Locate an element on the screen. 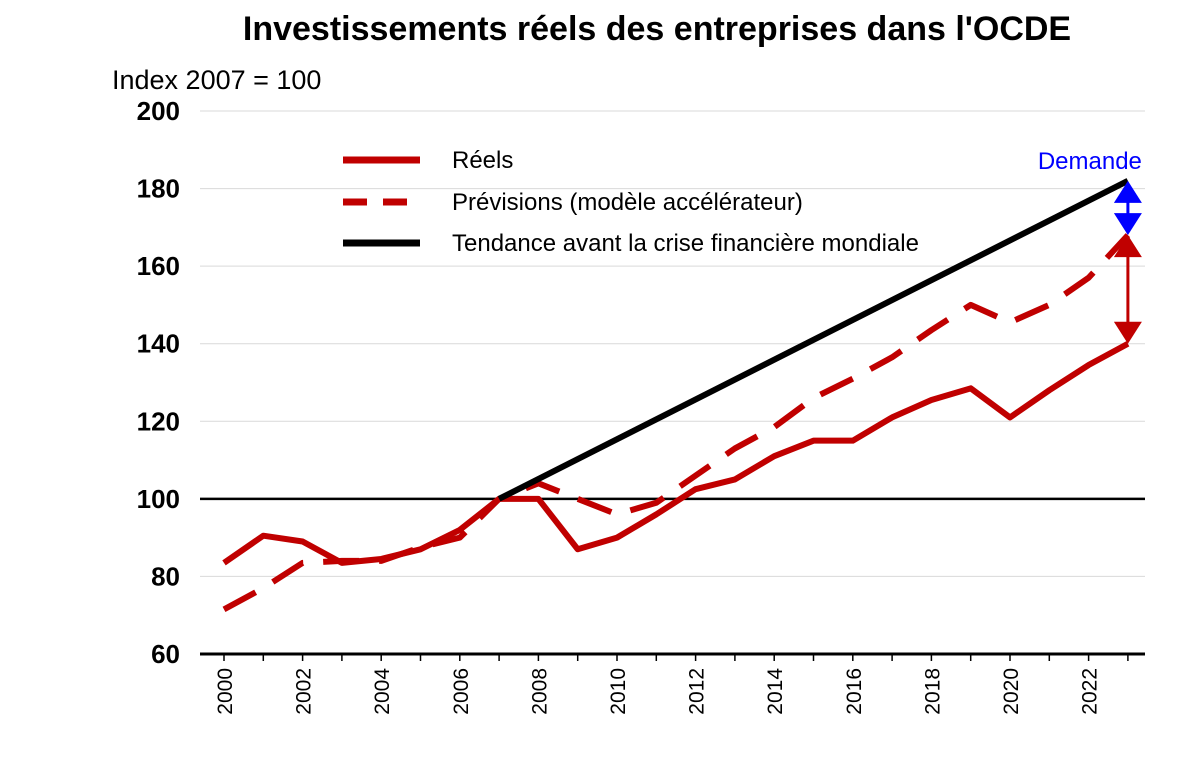 Image resolution: width=1200 pixels, height=767 pixels. y-tick-label: 160 is located at coordinates (158, 266).